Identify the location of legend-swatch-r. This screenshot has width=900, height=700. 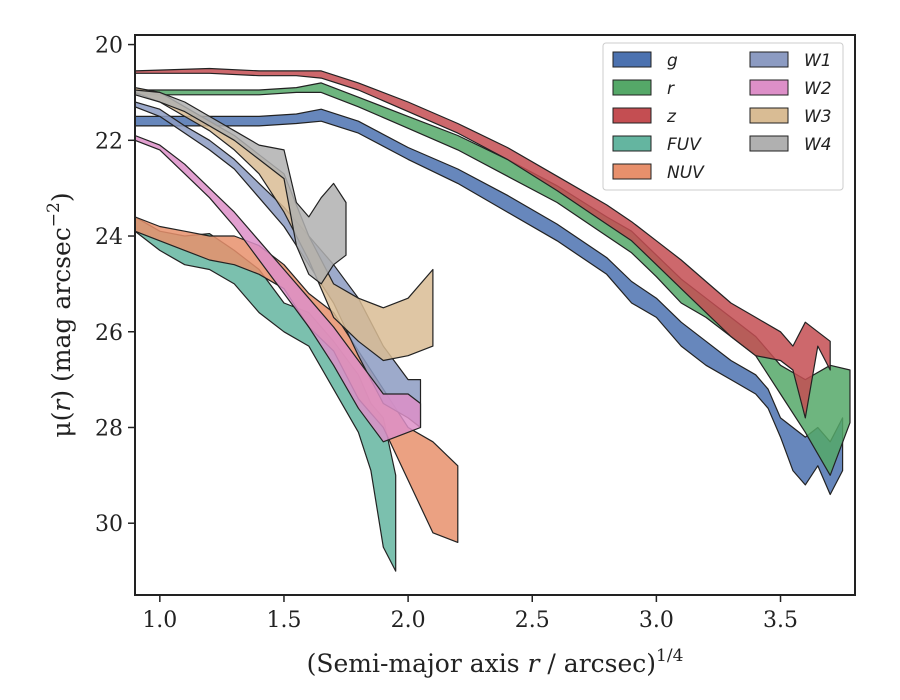
(632, 87).